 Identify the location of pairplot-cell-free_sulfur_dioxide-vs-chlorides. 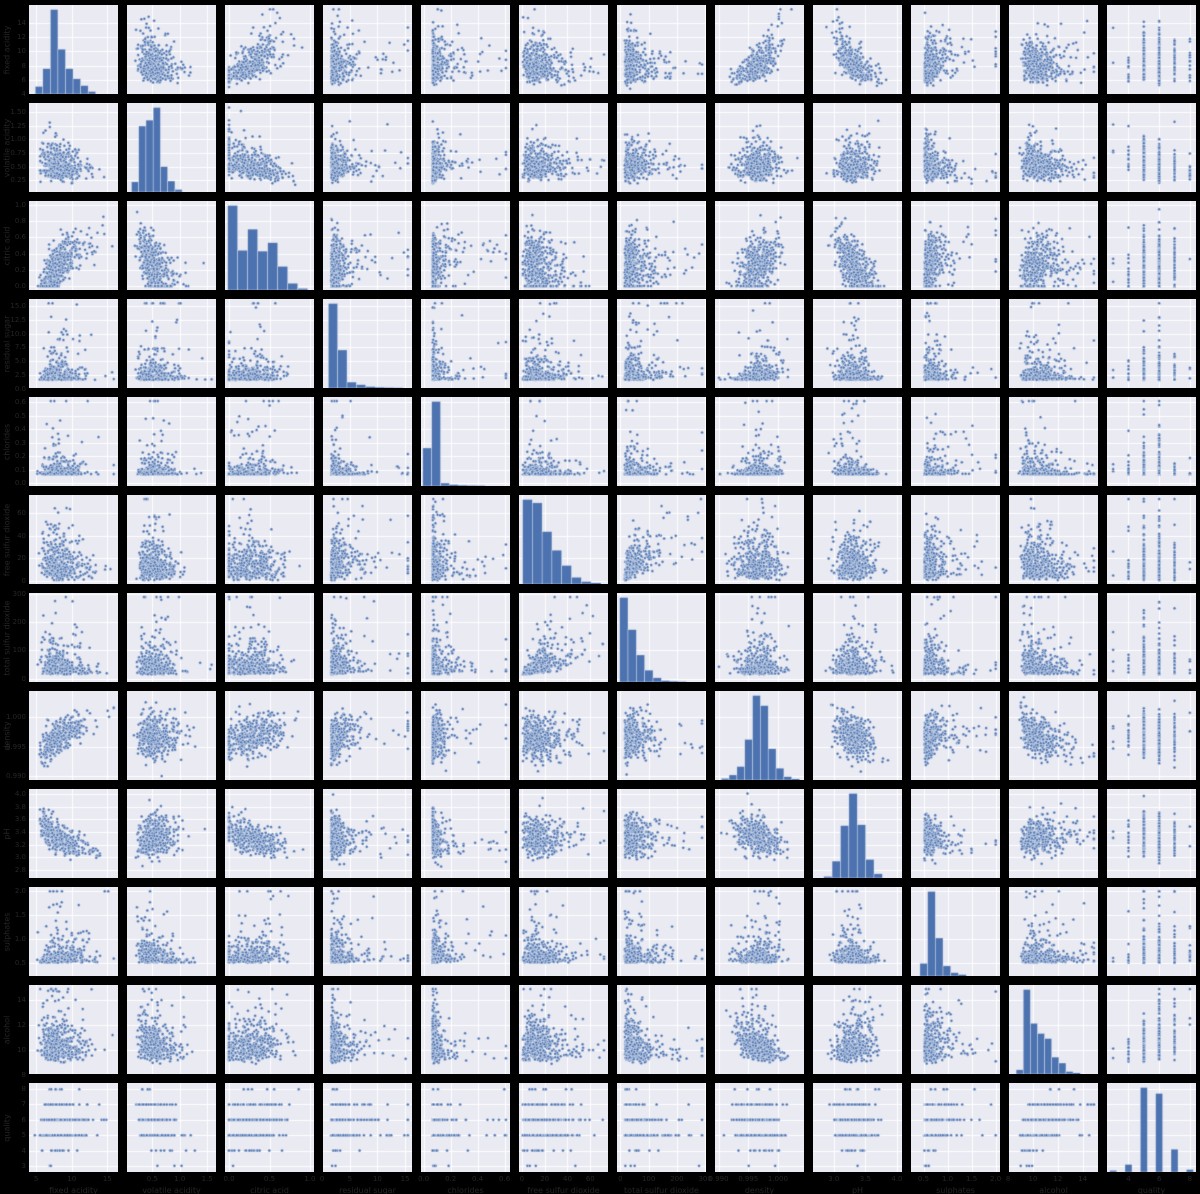
(465, 539).